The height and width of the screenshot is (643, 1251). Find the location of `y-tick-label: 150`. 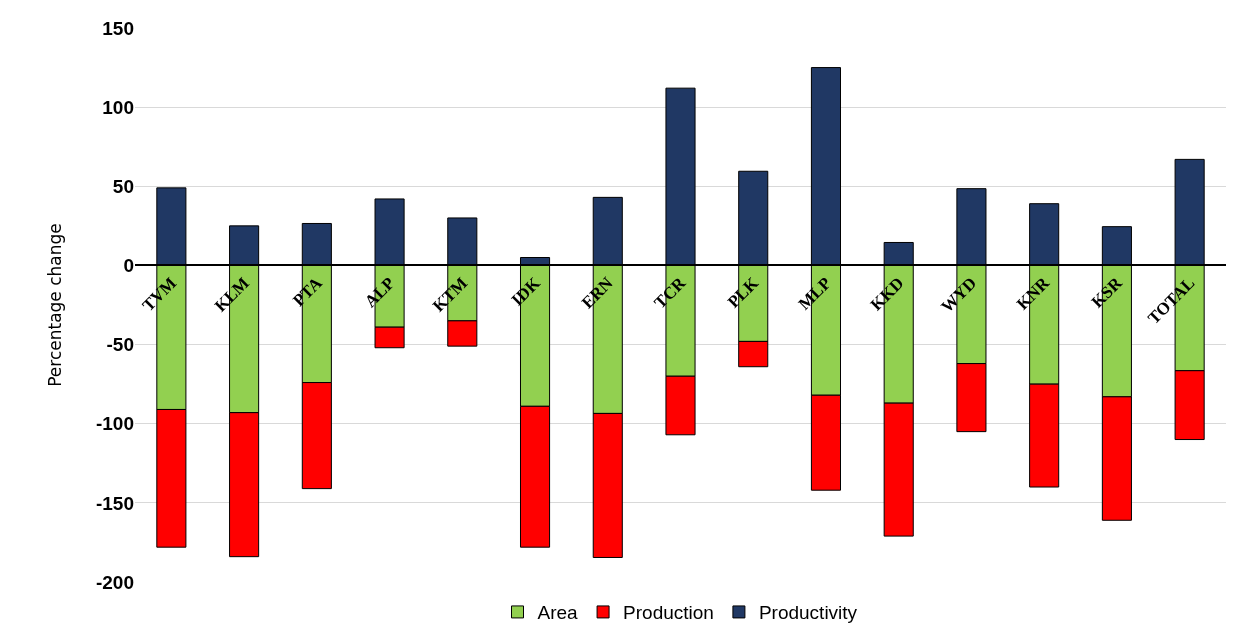

y-tick-label: 150 is located at coordinates (118, 28).